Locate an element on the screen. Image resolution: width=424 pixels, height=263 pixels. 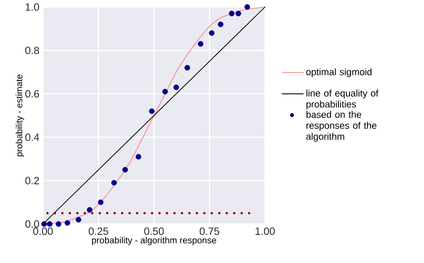
x-tick-label: 0.75 is located at coordinates (210, 231).